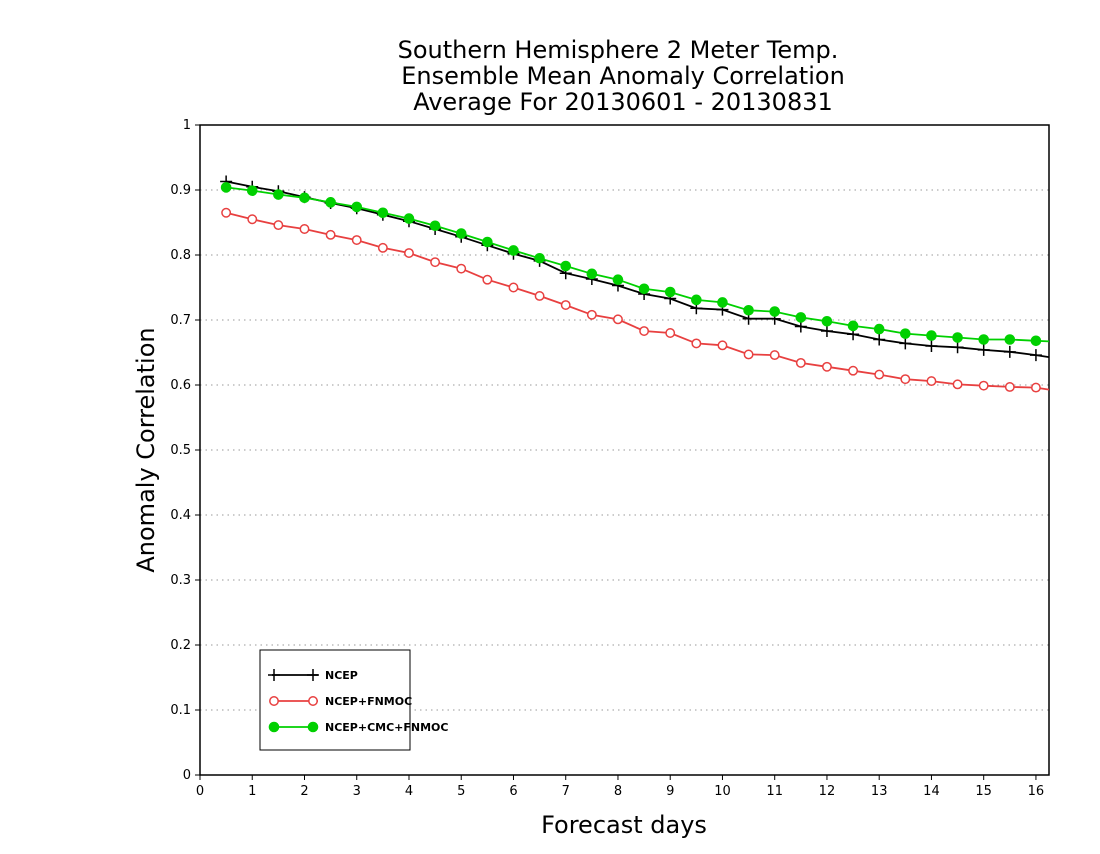  Describe the element at coordinates (879, 791) in the screenshot. I see `x-tick-label: 13` at that location.